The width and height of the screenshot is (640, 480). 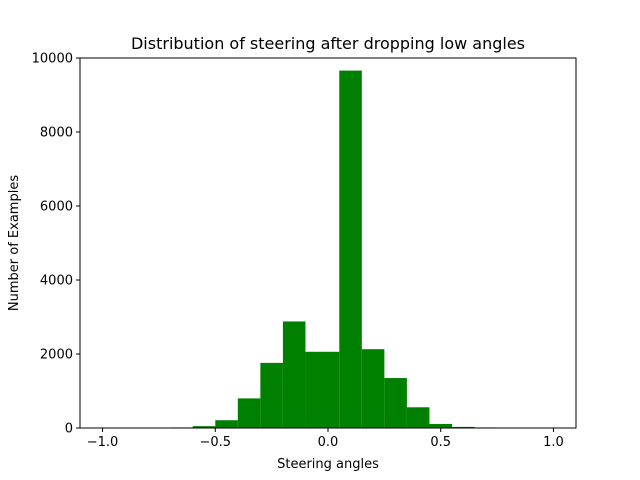 What do you see at coordinates (56, 133) in the screenshot?
I see `y-tick-label-4: 8000` at bounding box center [56, 133].